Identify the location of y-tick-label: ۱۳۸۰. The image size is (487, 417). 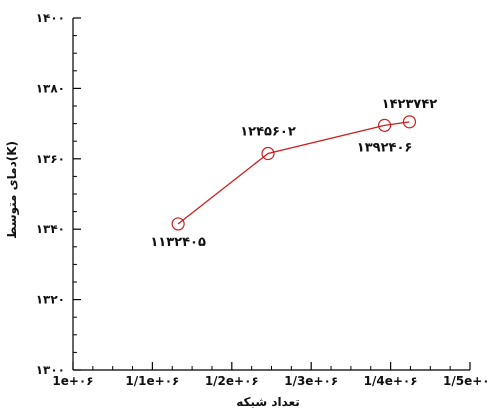
(50, 88).